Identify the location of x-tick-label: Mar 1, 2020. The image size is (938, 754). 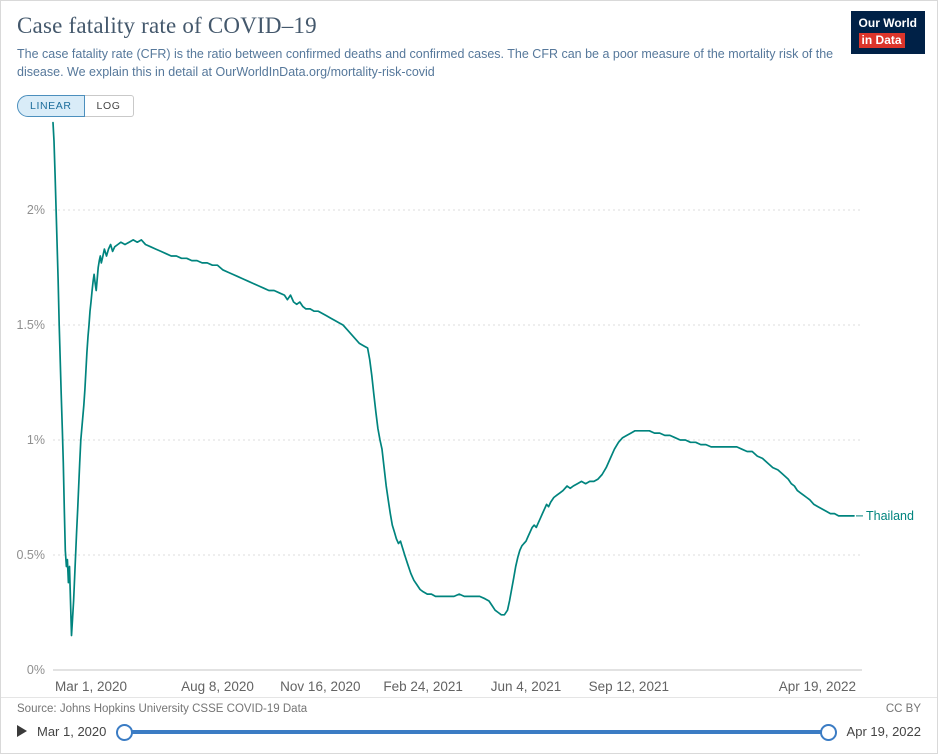
(91, 686).